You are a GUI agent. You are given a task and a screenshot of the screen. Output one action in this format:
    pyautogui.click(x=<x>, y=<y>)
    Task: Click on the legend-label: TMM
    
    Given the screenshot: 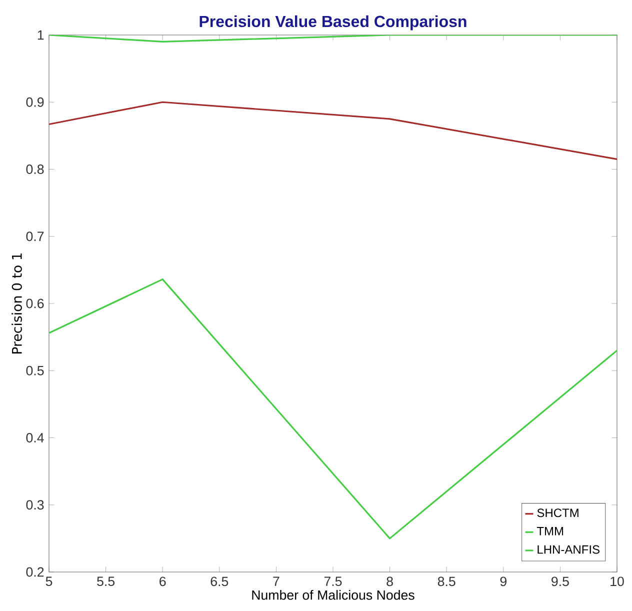 What is the action you would take?
    pyautogui.click(x=550, y=531)
    